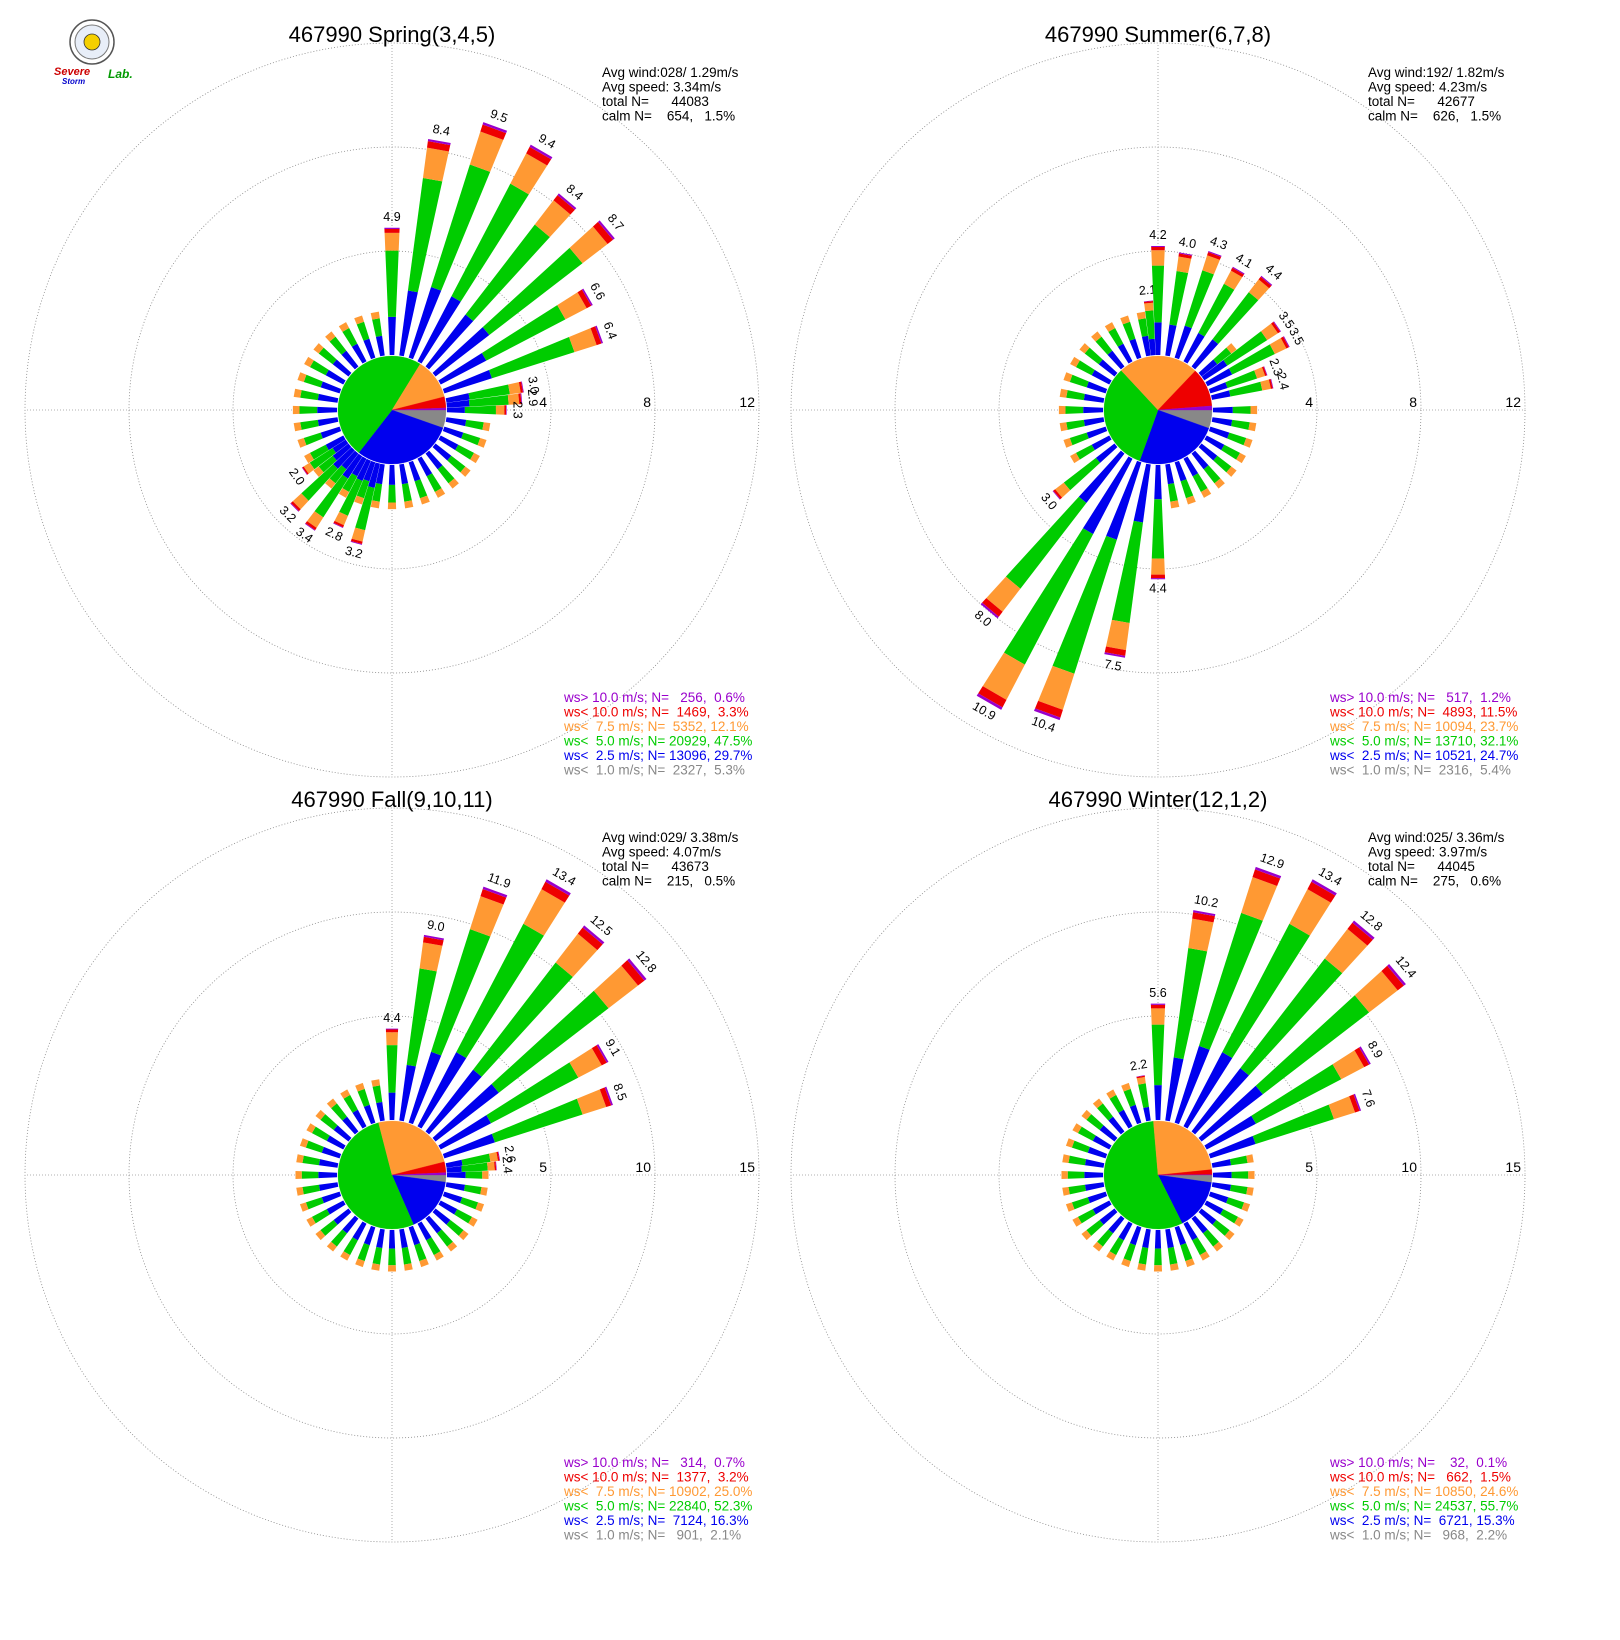  I want to click on bar-value-label: 4.1, so click(1244, 260).